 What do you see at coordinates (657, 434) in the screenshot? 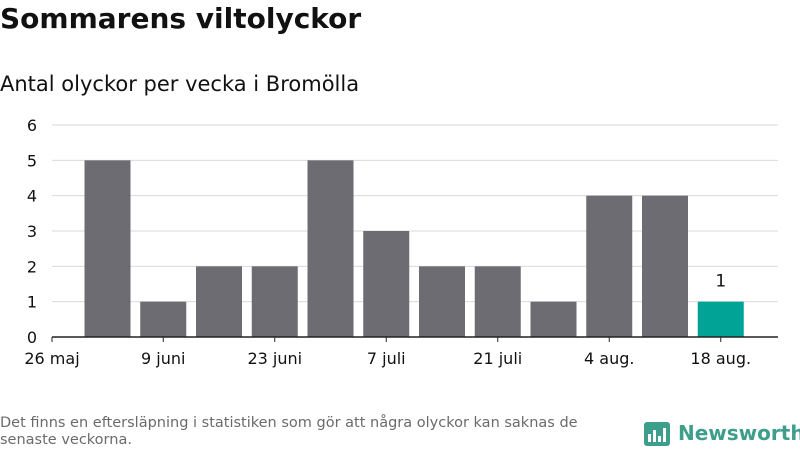
I see `newsworthy-logo-icon` at bounding box center [657, 434].